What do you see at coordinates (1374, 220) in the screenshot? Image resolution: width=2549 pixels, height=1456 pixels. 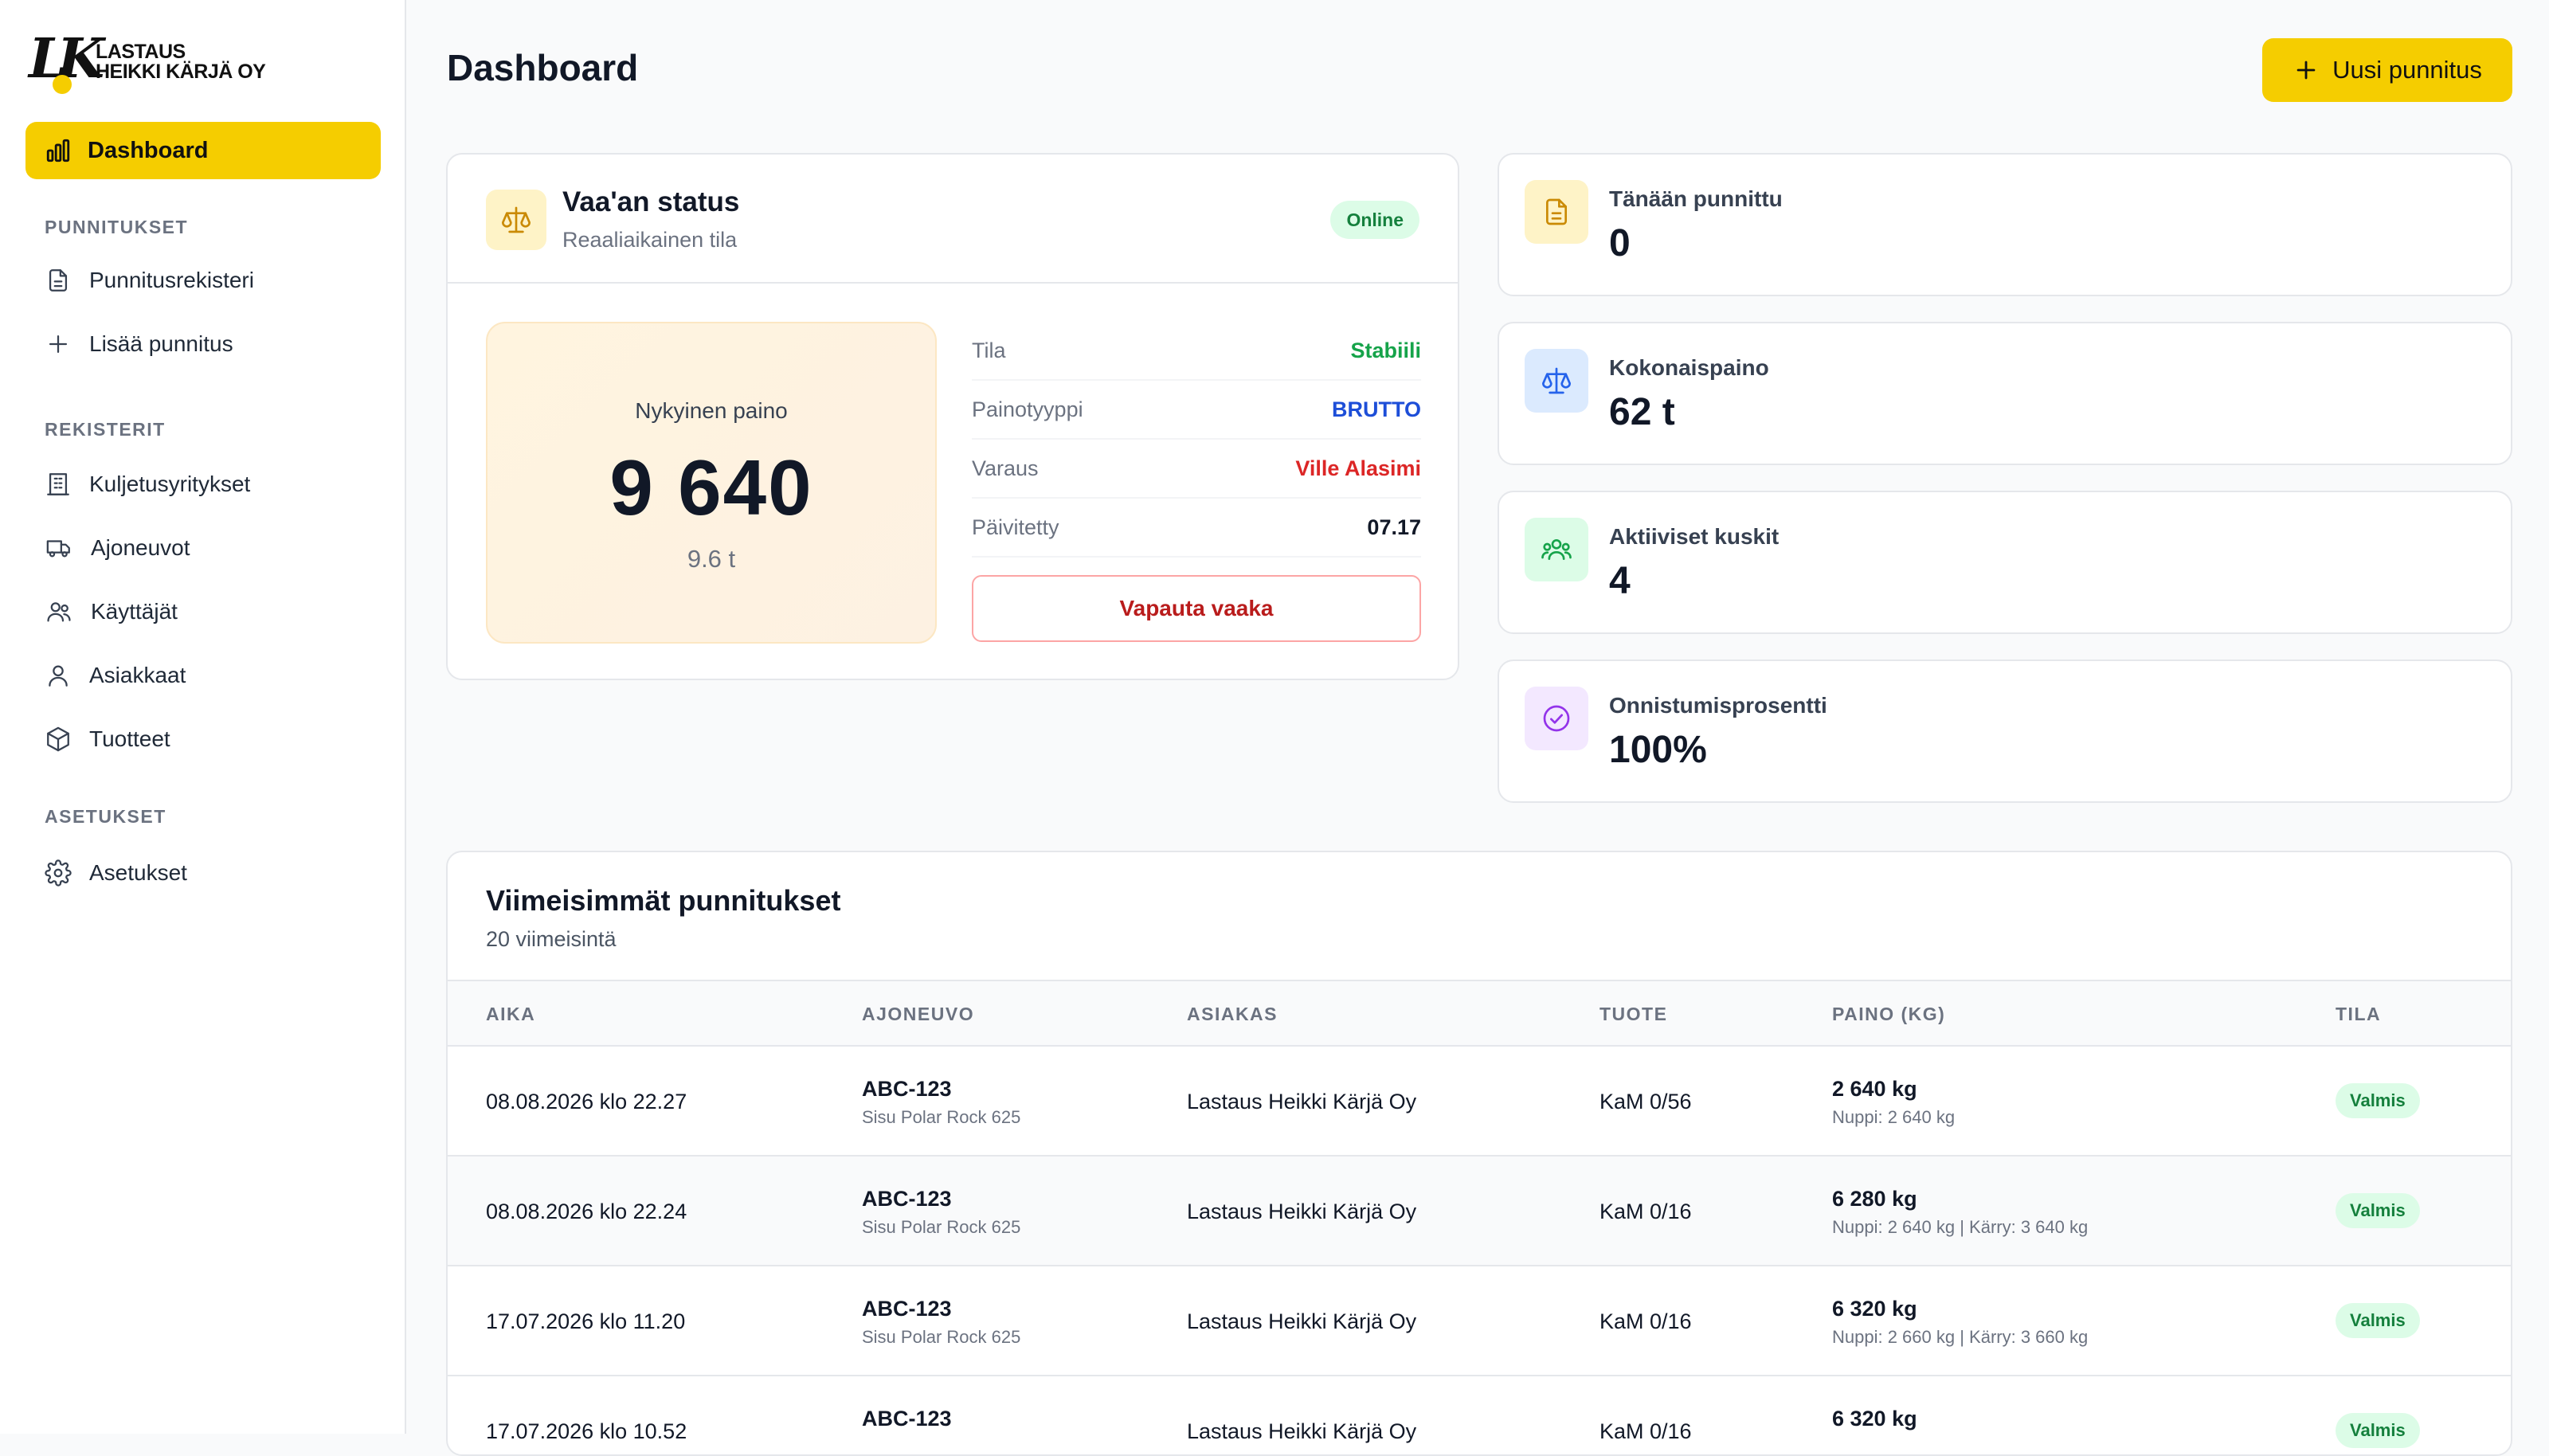 I see `online-status-badge: Online` at bounding box center [1374, 220].